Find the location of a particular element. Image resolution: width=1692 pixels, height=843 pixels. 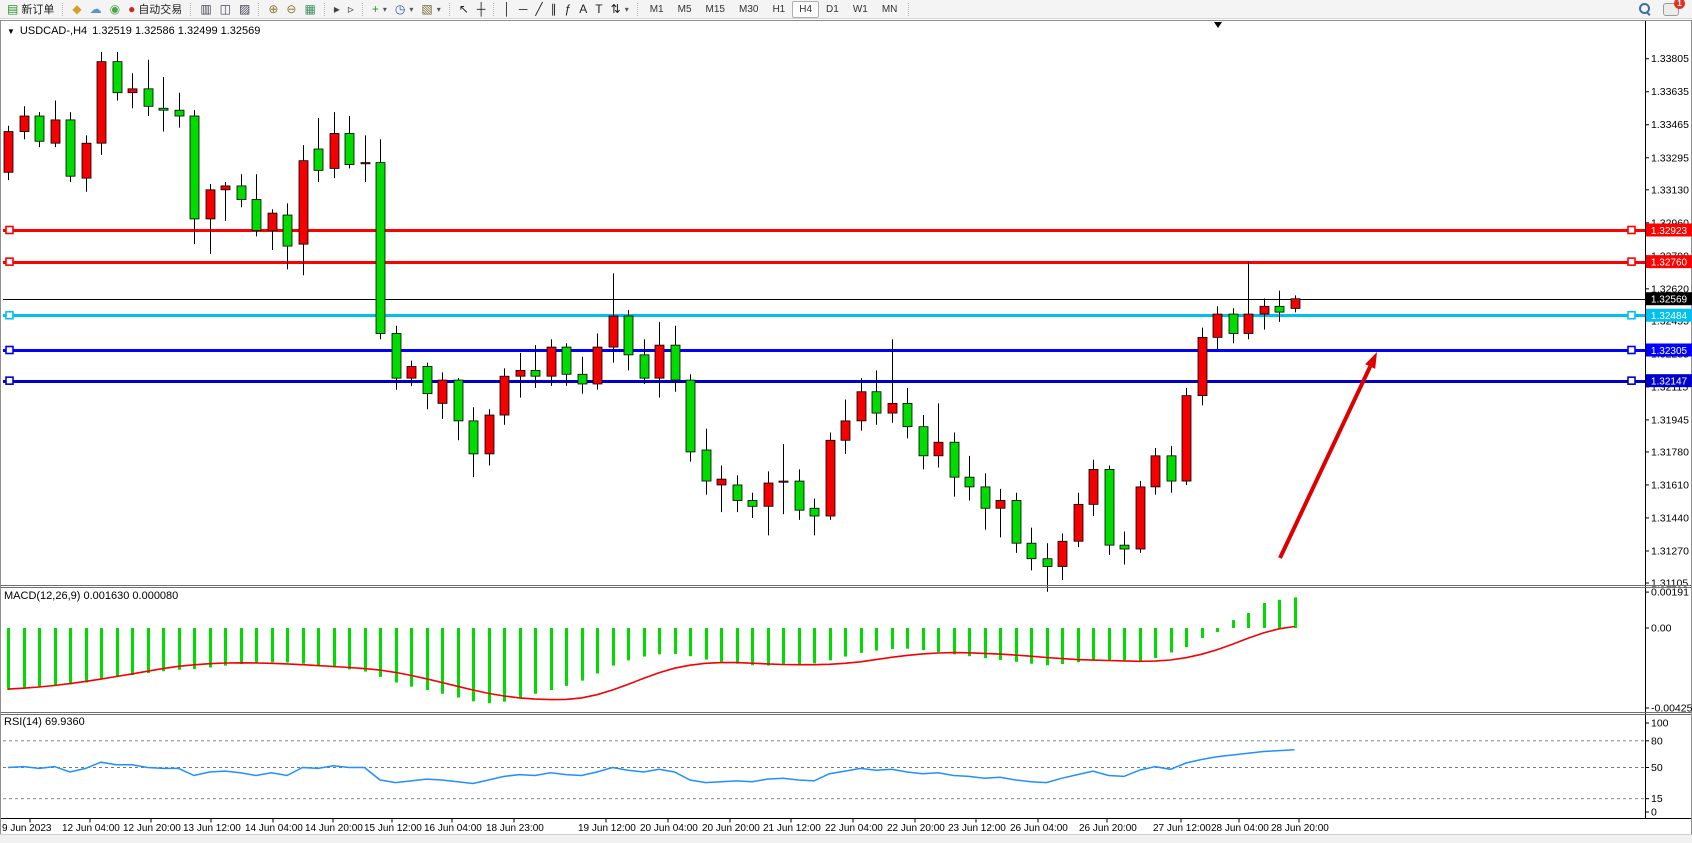

search-icon is located at coordinates (1645, 9).